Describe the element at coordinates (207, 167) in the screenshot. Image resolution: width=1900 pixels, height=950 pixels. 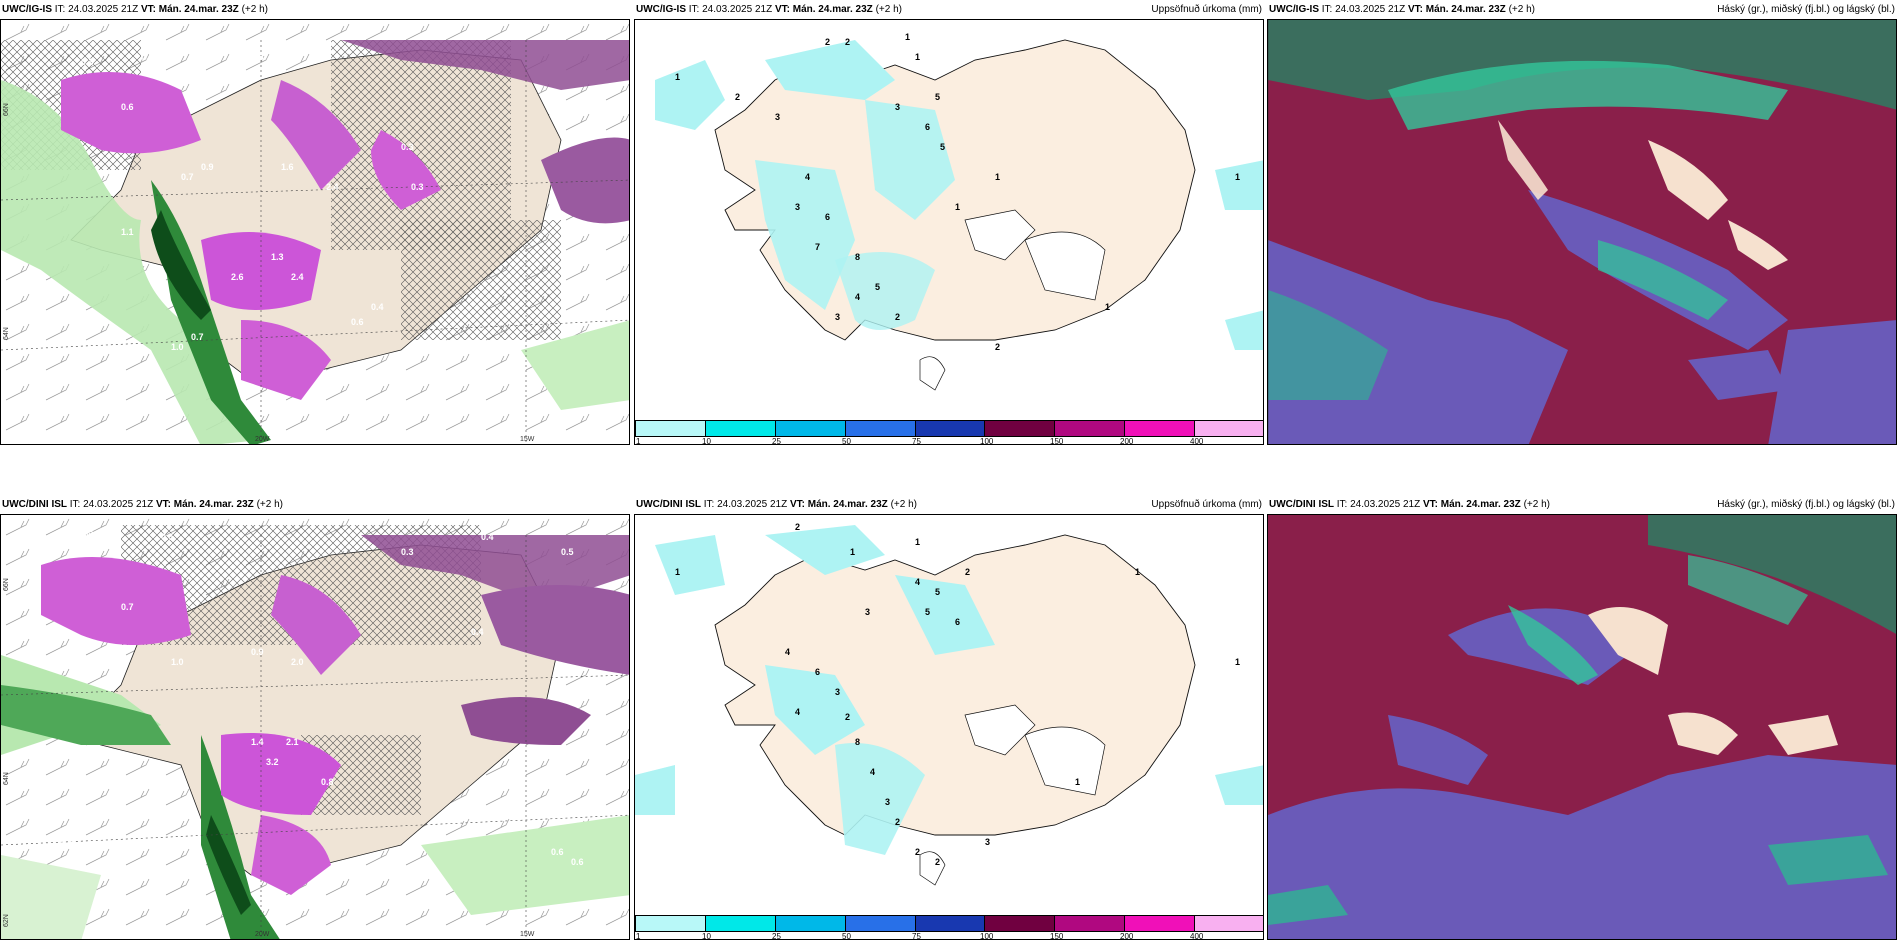
I see `value-label: 0.9` at that location.